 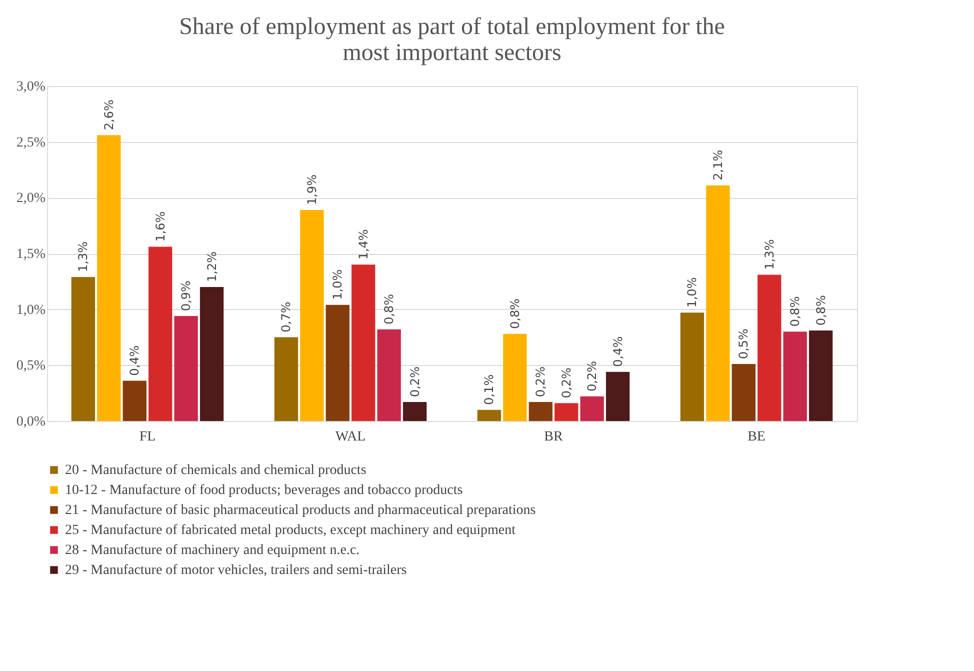 I want to click on data-label: 1,4%, so click(x=363, y=244).